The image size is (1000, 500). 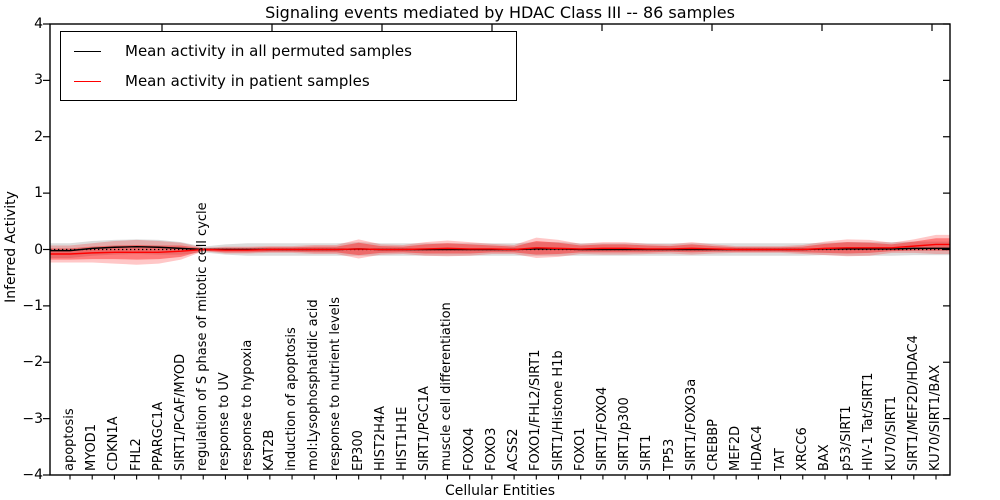 What do you see at coordinates (268, 51) in the screenshot?
I see `legend-item-label: Mean activity in all permuted samples` at bounding box center [268, 51].